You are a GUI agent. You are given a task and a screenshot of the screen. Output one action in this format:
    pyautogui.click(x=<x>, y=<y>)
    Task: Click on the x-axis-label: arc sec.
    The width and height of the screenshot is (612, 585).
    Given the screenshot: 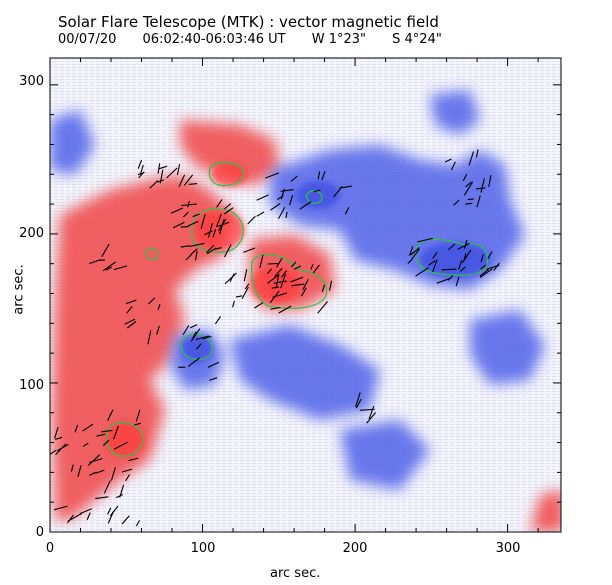 What is the action you would take?
    pyautogui.click(x=295, y=573)
    